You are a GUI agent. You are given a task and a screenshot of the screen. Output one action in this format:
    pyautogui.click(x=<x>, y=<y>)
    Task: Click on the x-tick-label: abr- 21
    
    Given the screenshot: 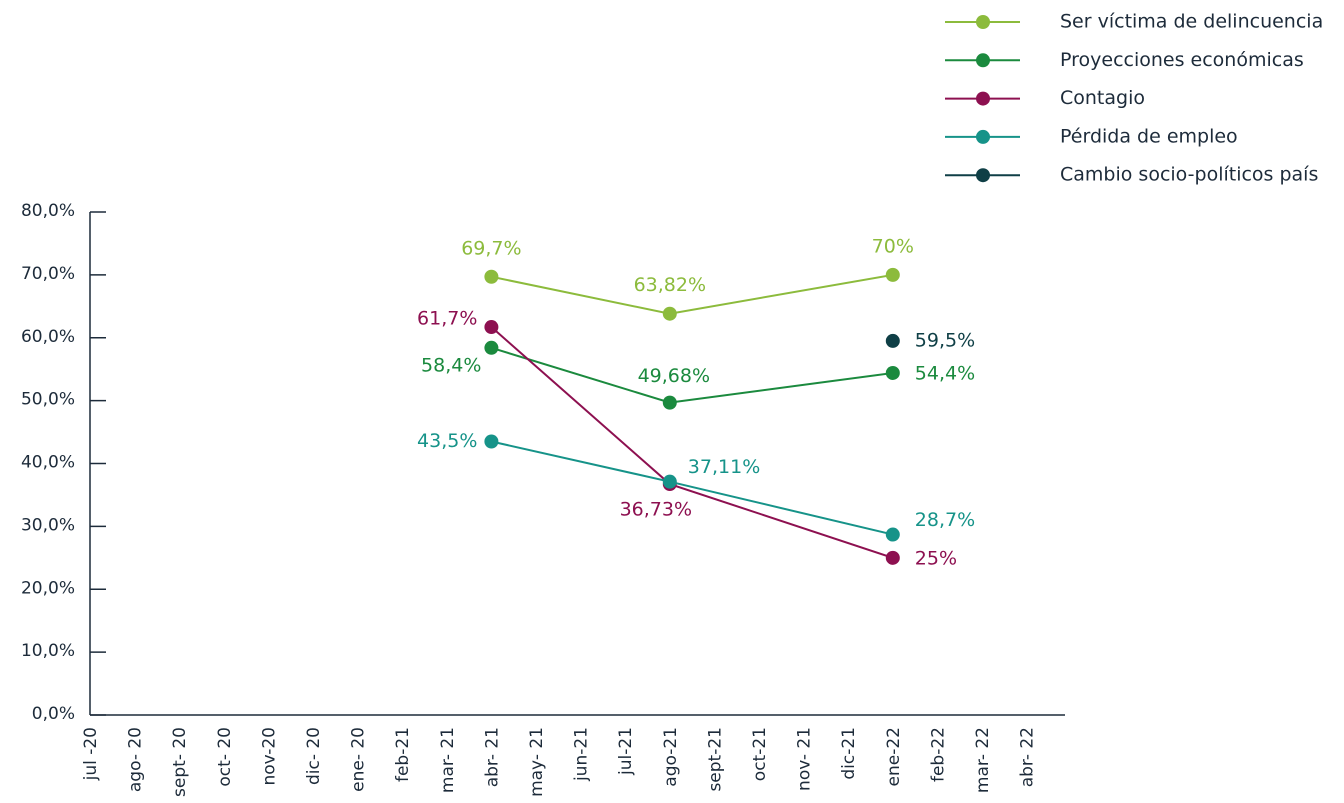 What is the action you would take?
    pyautogui.click(x=492, y=757)
    